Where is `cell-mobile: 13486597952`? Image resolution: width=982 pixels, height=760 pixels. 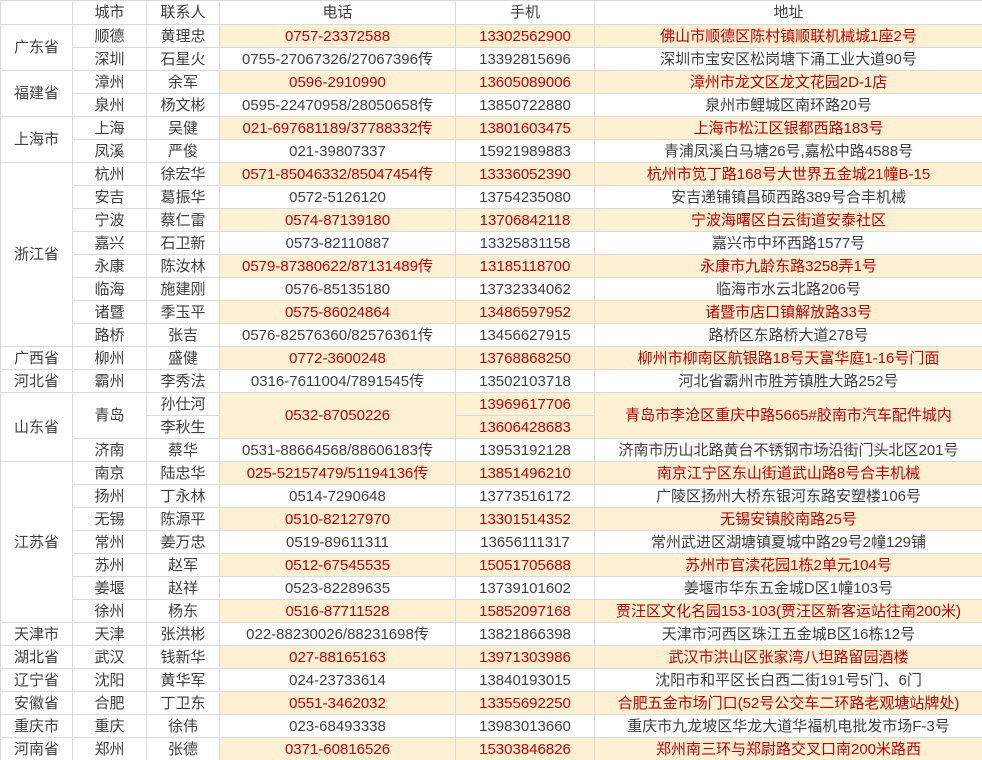 cell-mobile: 13486597952 is located at coordinates (525, 312).